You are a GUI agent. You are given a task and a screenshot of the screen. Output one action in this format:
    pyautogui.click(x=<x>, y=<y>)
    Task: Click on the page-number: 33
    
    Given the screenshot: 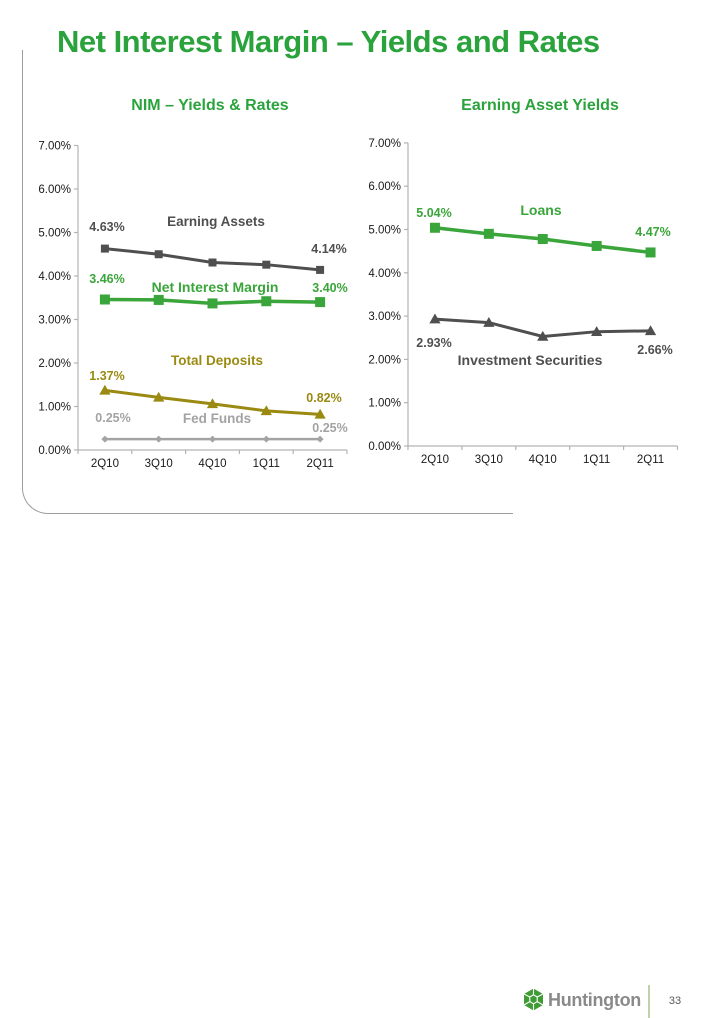 What is the action you would take?
    pyautogui.click(x=675, y=1001)
    